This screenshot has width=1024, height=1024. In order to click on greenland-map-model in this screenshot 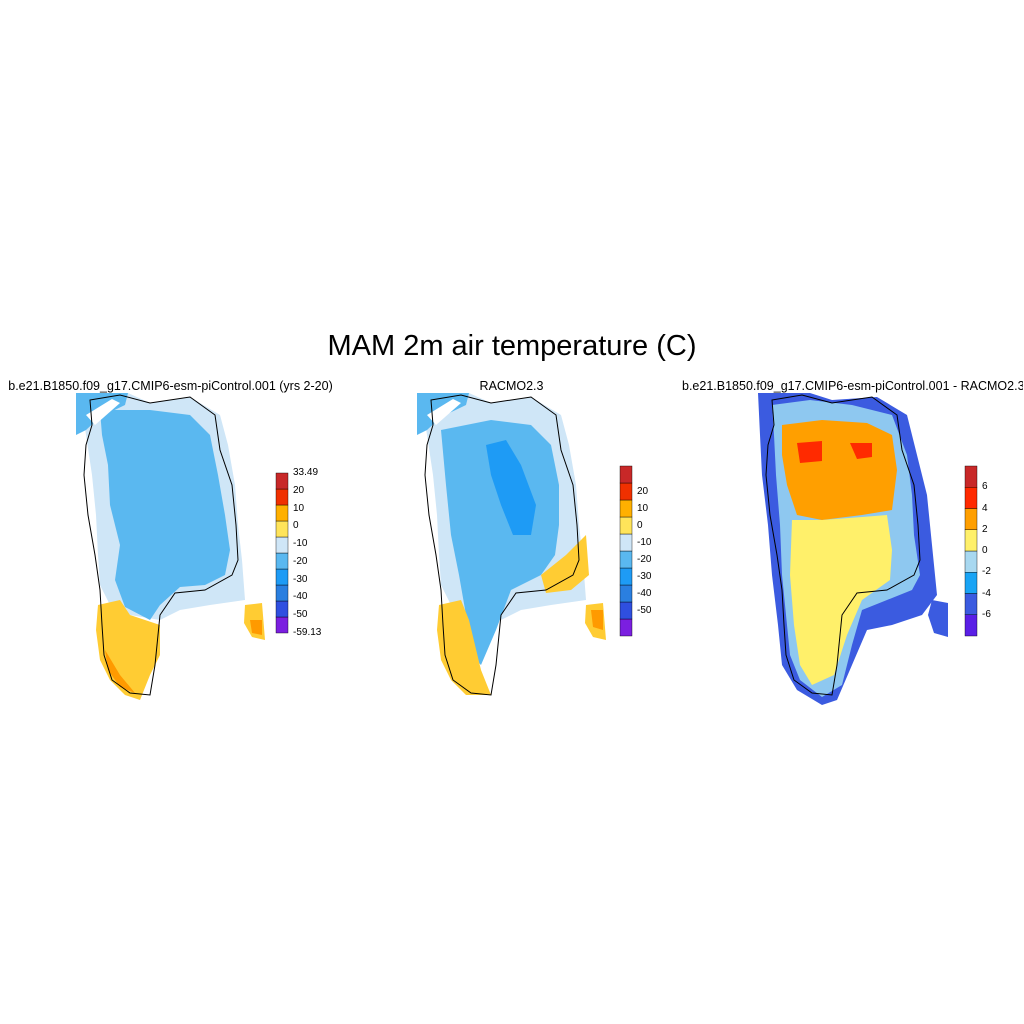, I will do `click(170, 546)`.